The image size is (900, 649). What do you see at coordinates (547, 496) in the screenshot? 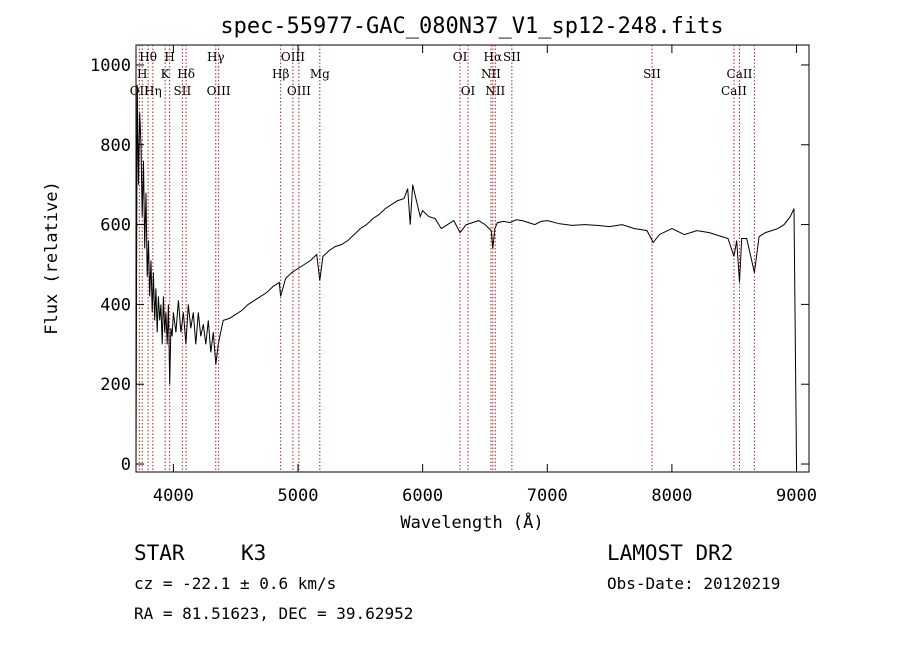
I see `x-tick-label: 7000` at bounding box center [547, 496].